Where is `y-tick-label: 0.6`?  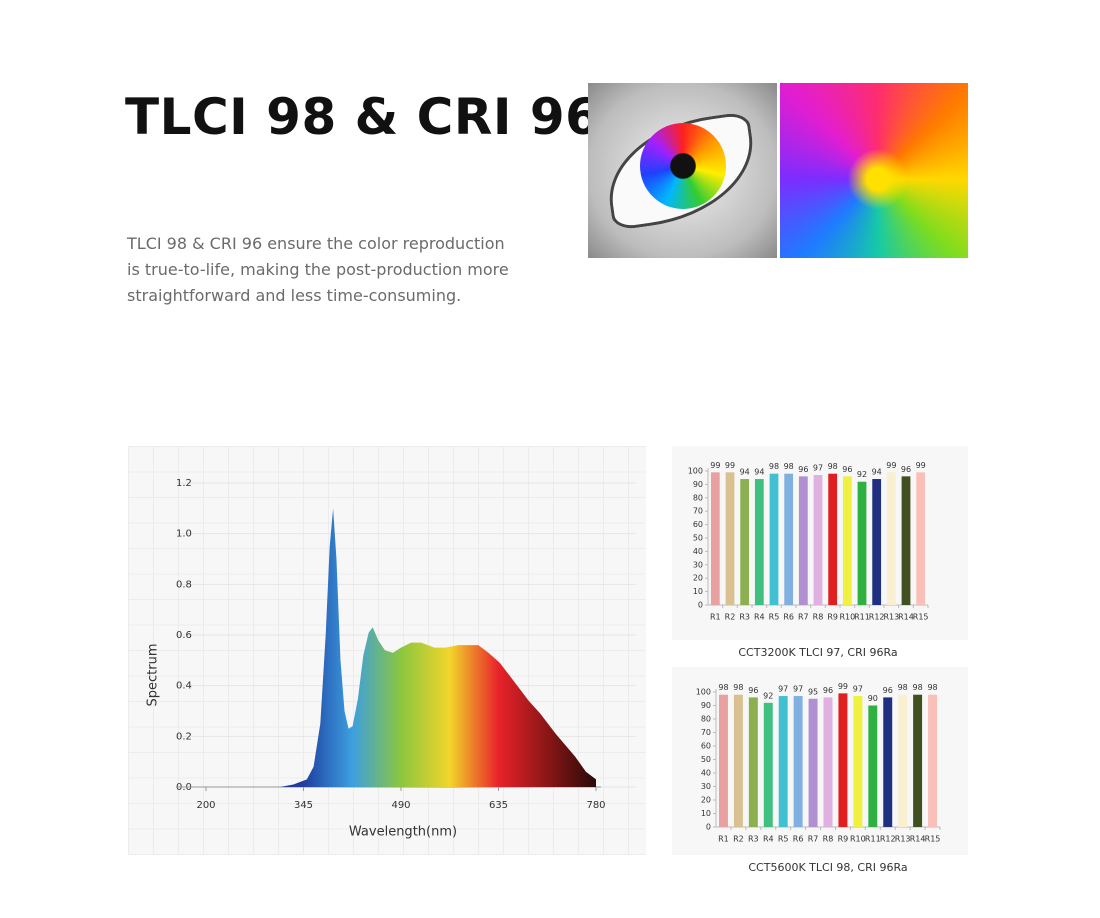 y-tick-label: 0.6 is located at coordinates (184, 635).